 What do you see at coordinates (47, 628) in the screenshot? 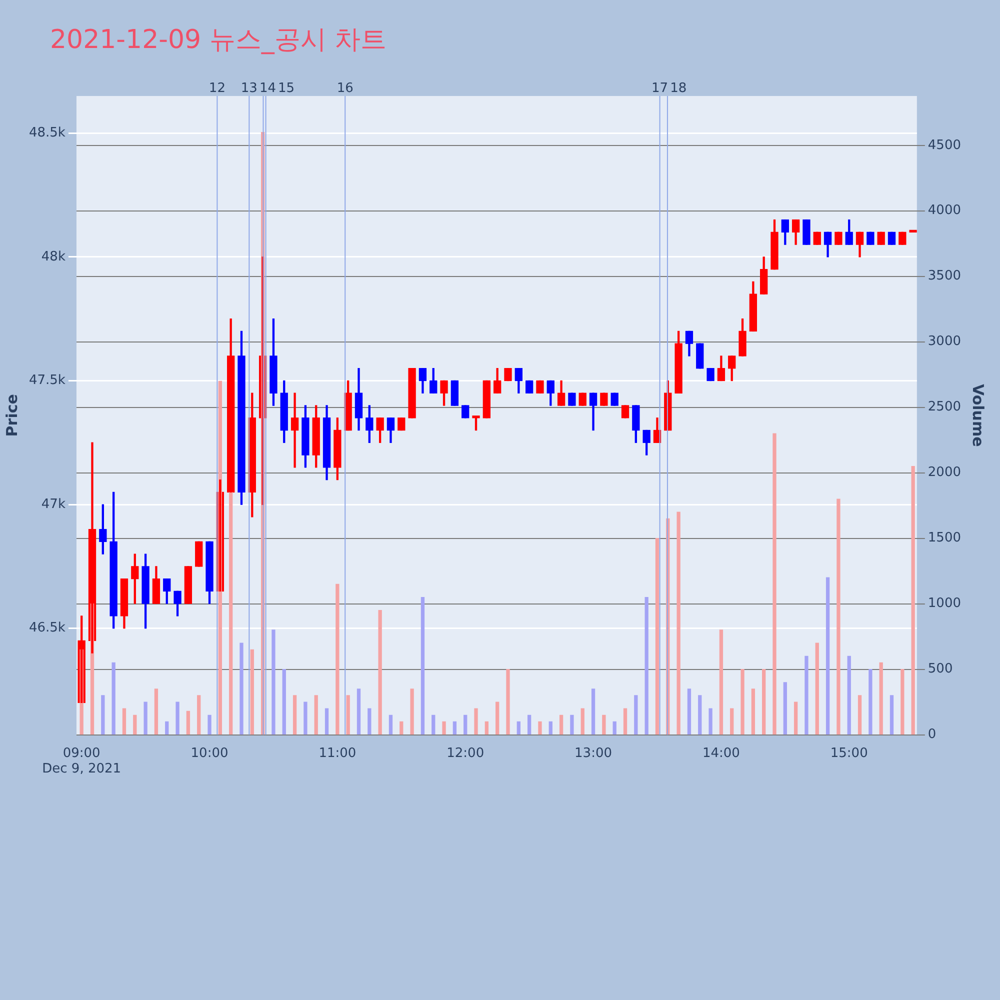
I see `y-tick-label: 46.5k` at bounding box center [47, 628].